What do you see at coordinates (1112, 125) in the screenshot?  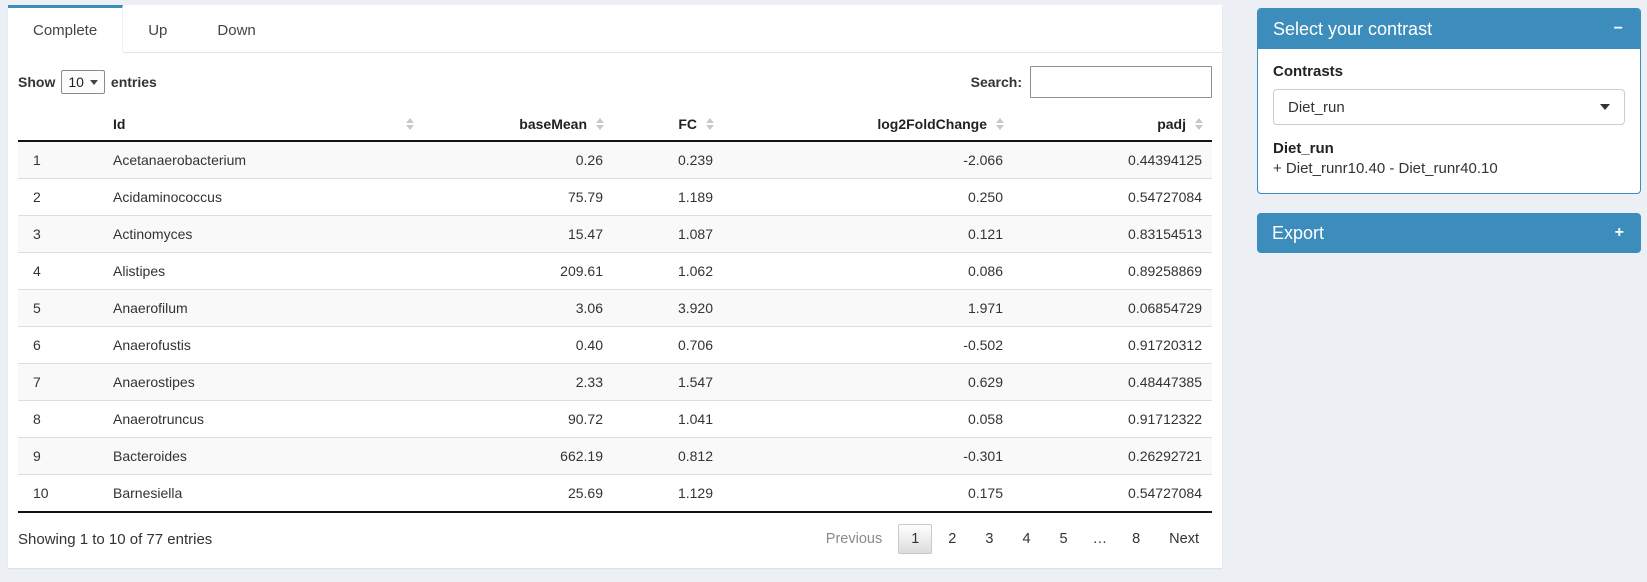 I see `column-header-padj: padj` at bounding box center [1112, 125].